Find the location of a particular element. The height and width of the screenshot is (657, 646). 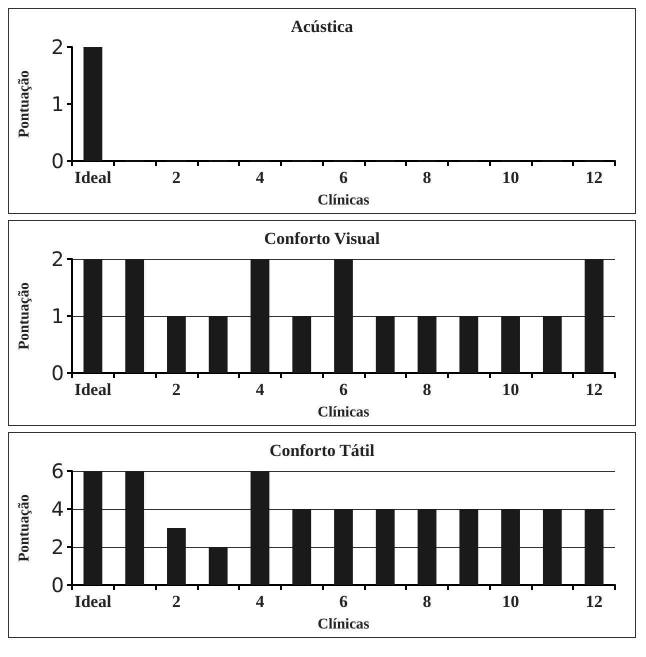

chart-title: Conforto Visual is located at coordinates (322, 238).